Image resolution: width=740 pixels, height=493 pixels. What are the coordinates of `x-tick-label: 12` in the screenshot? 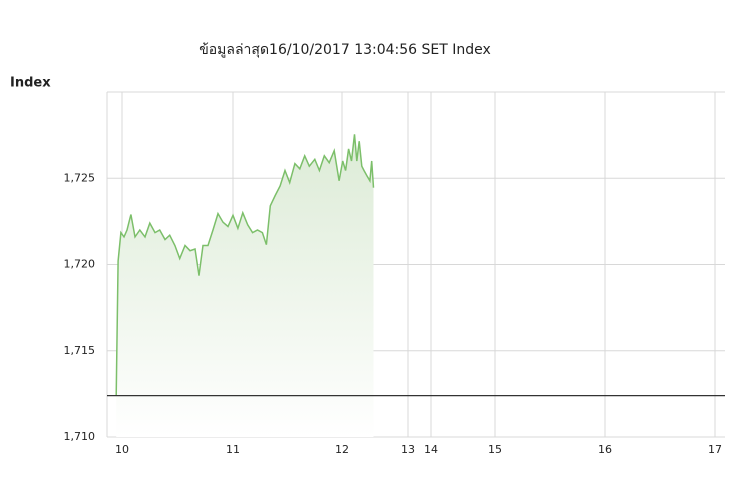 It's located at (342, 449).